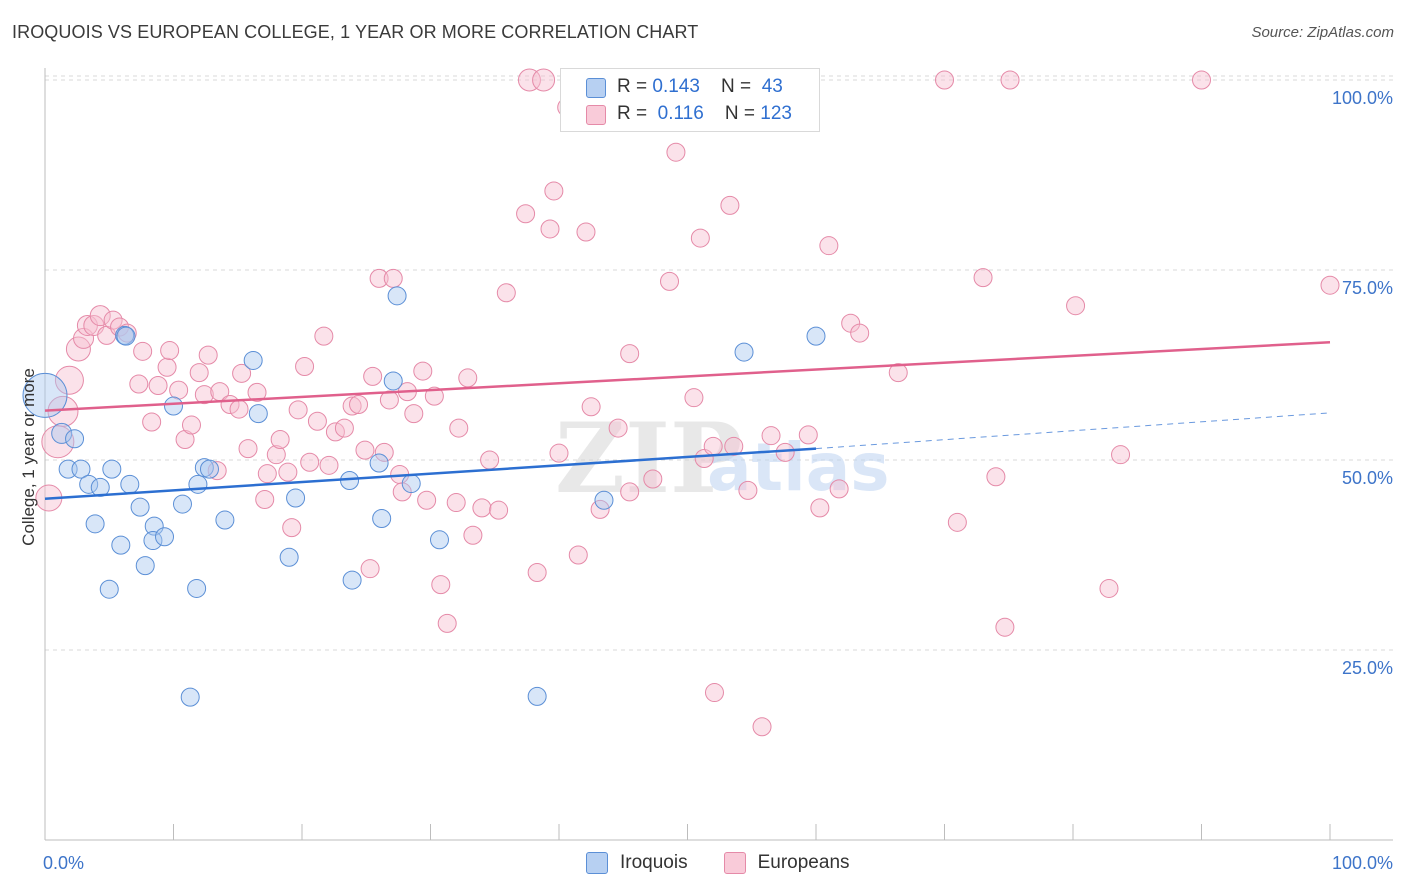 The width and height of the screenshot is (1406, 892). I want to click on iroquois-n-value: 43, so click(772, 86).